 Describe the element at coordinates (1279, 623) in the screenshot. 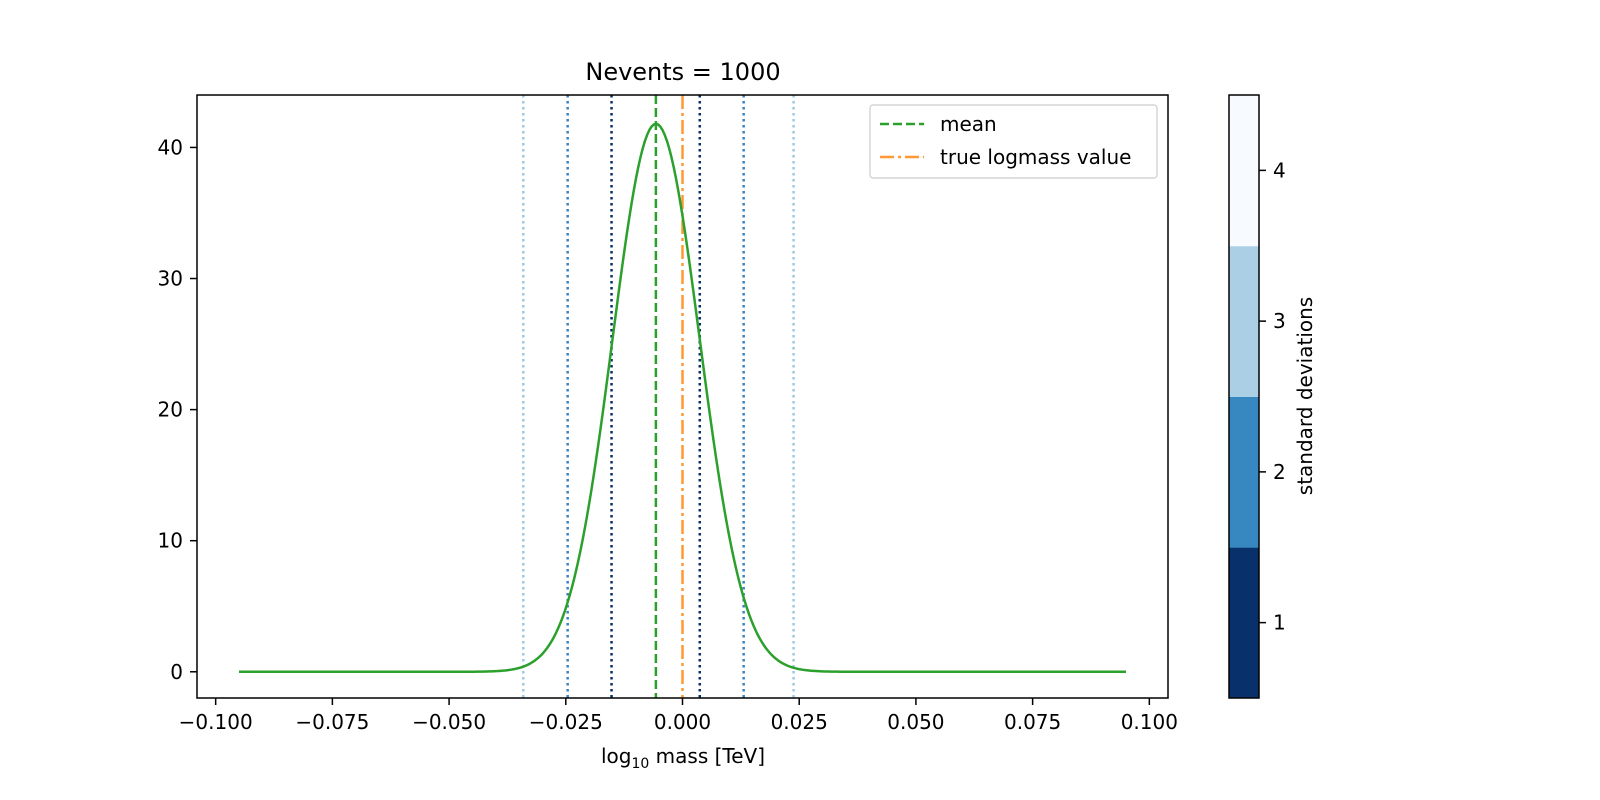

I see `colorbar-tick-label: 1` at that location.